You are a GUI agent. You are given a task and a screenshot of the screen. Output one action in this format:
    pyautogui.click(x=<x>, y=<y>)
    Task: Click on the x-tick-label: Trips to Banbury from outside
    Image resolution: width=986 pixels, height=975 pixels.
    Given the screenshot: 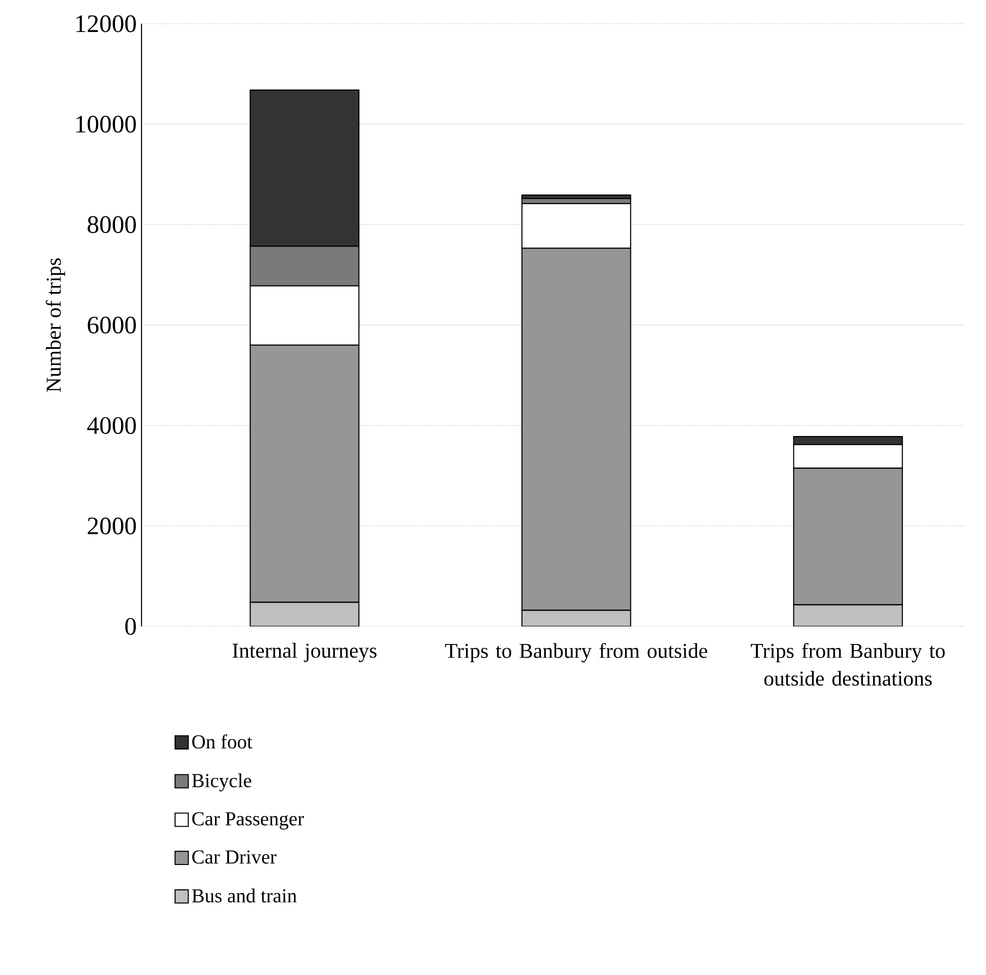 What is the action you would take?
    pyautogui.click(x=576, y=652)
    